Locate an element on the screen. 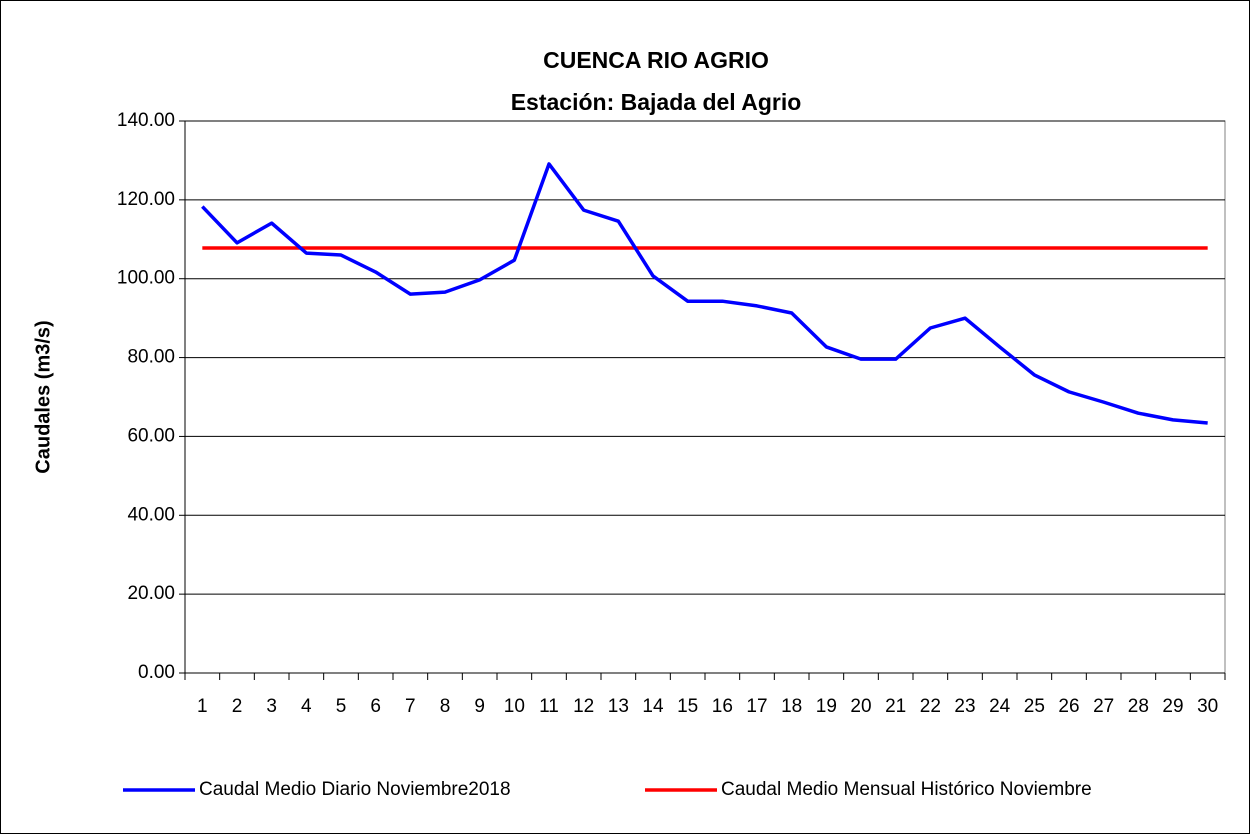 The height and width of the screenshot is (835, 1251). x-tick-label: 26 is located at coordinates (1068, 706).